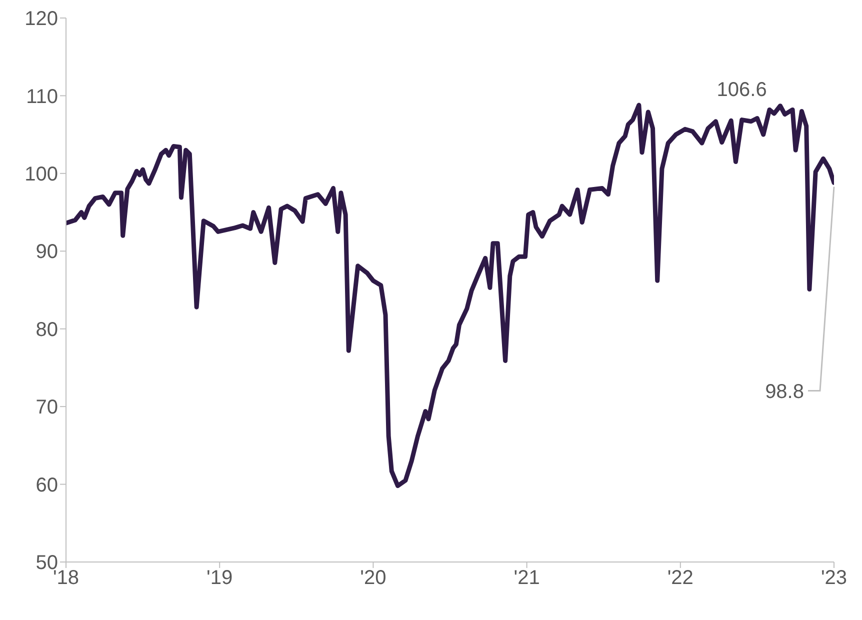 The width and height of the screenshot is (862, 620). I want to click on y-tick-label: 60, so click(47, 485).